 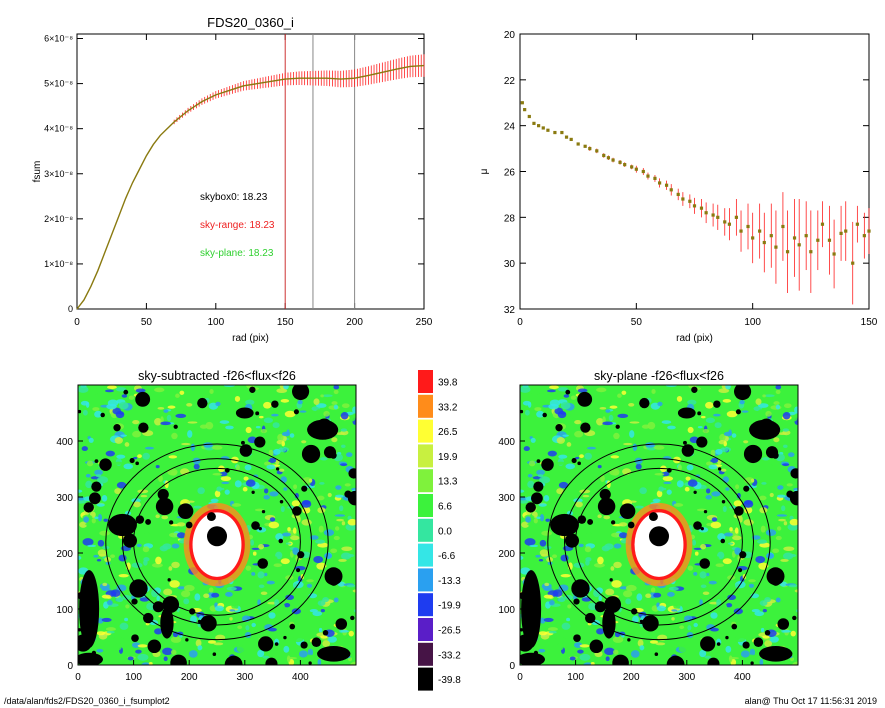 What do you see at coordinates (211, 517) in the screenshot?
I see `skysub-core-mask-small` at bounding box center [211, 517].